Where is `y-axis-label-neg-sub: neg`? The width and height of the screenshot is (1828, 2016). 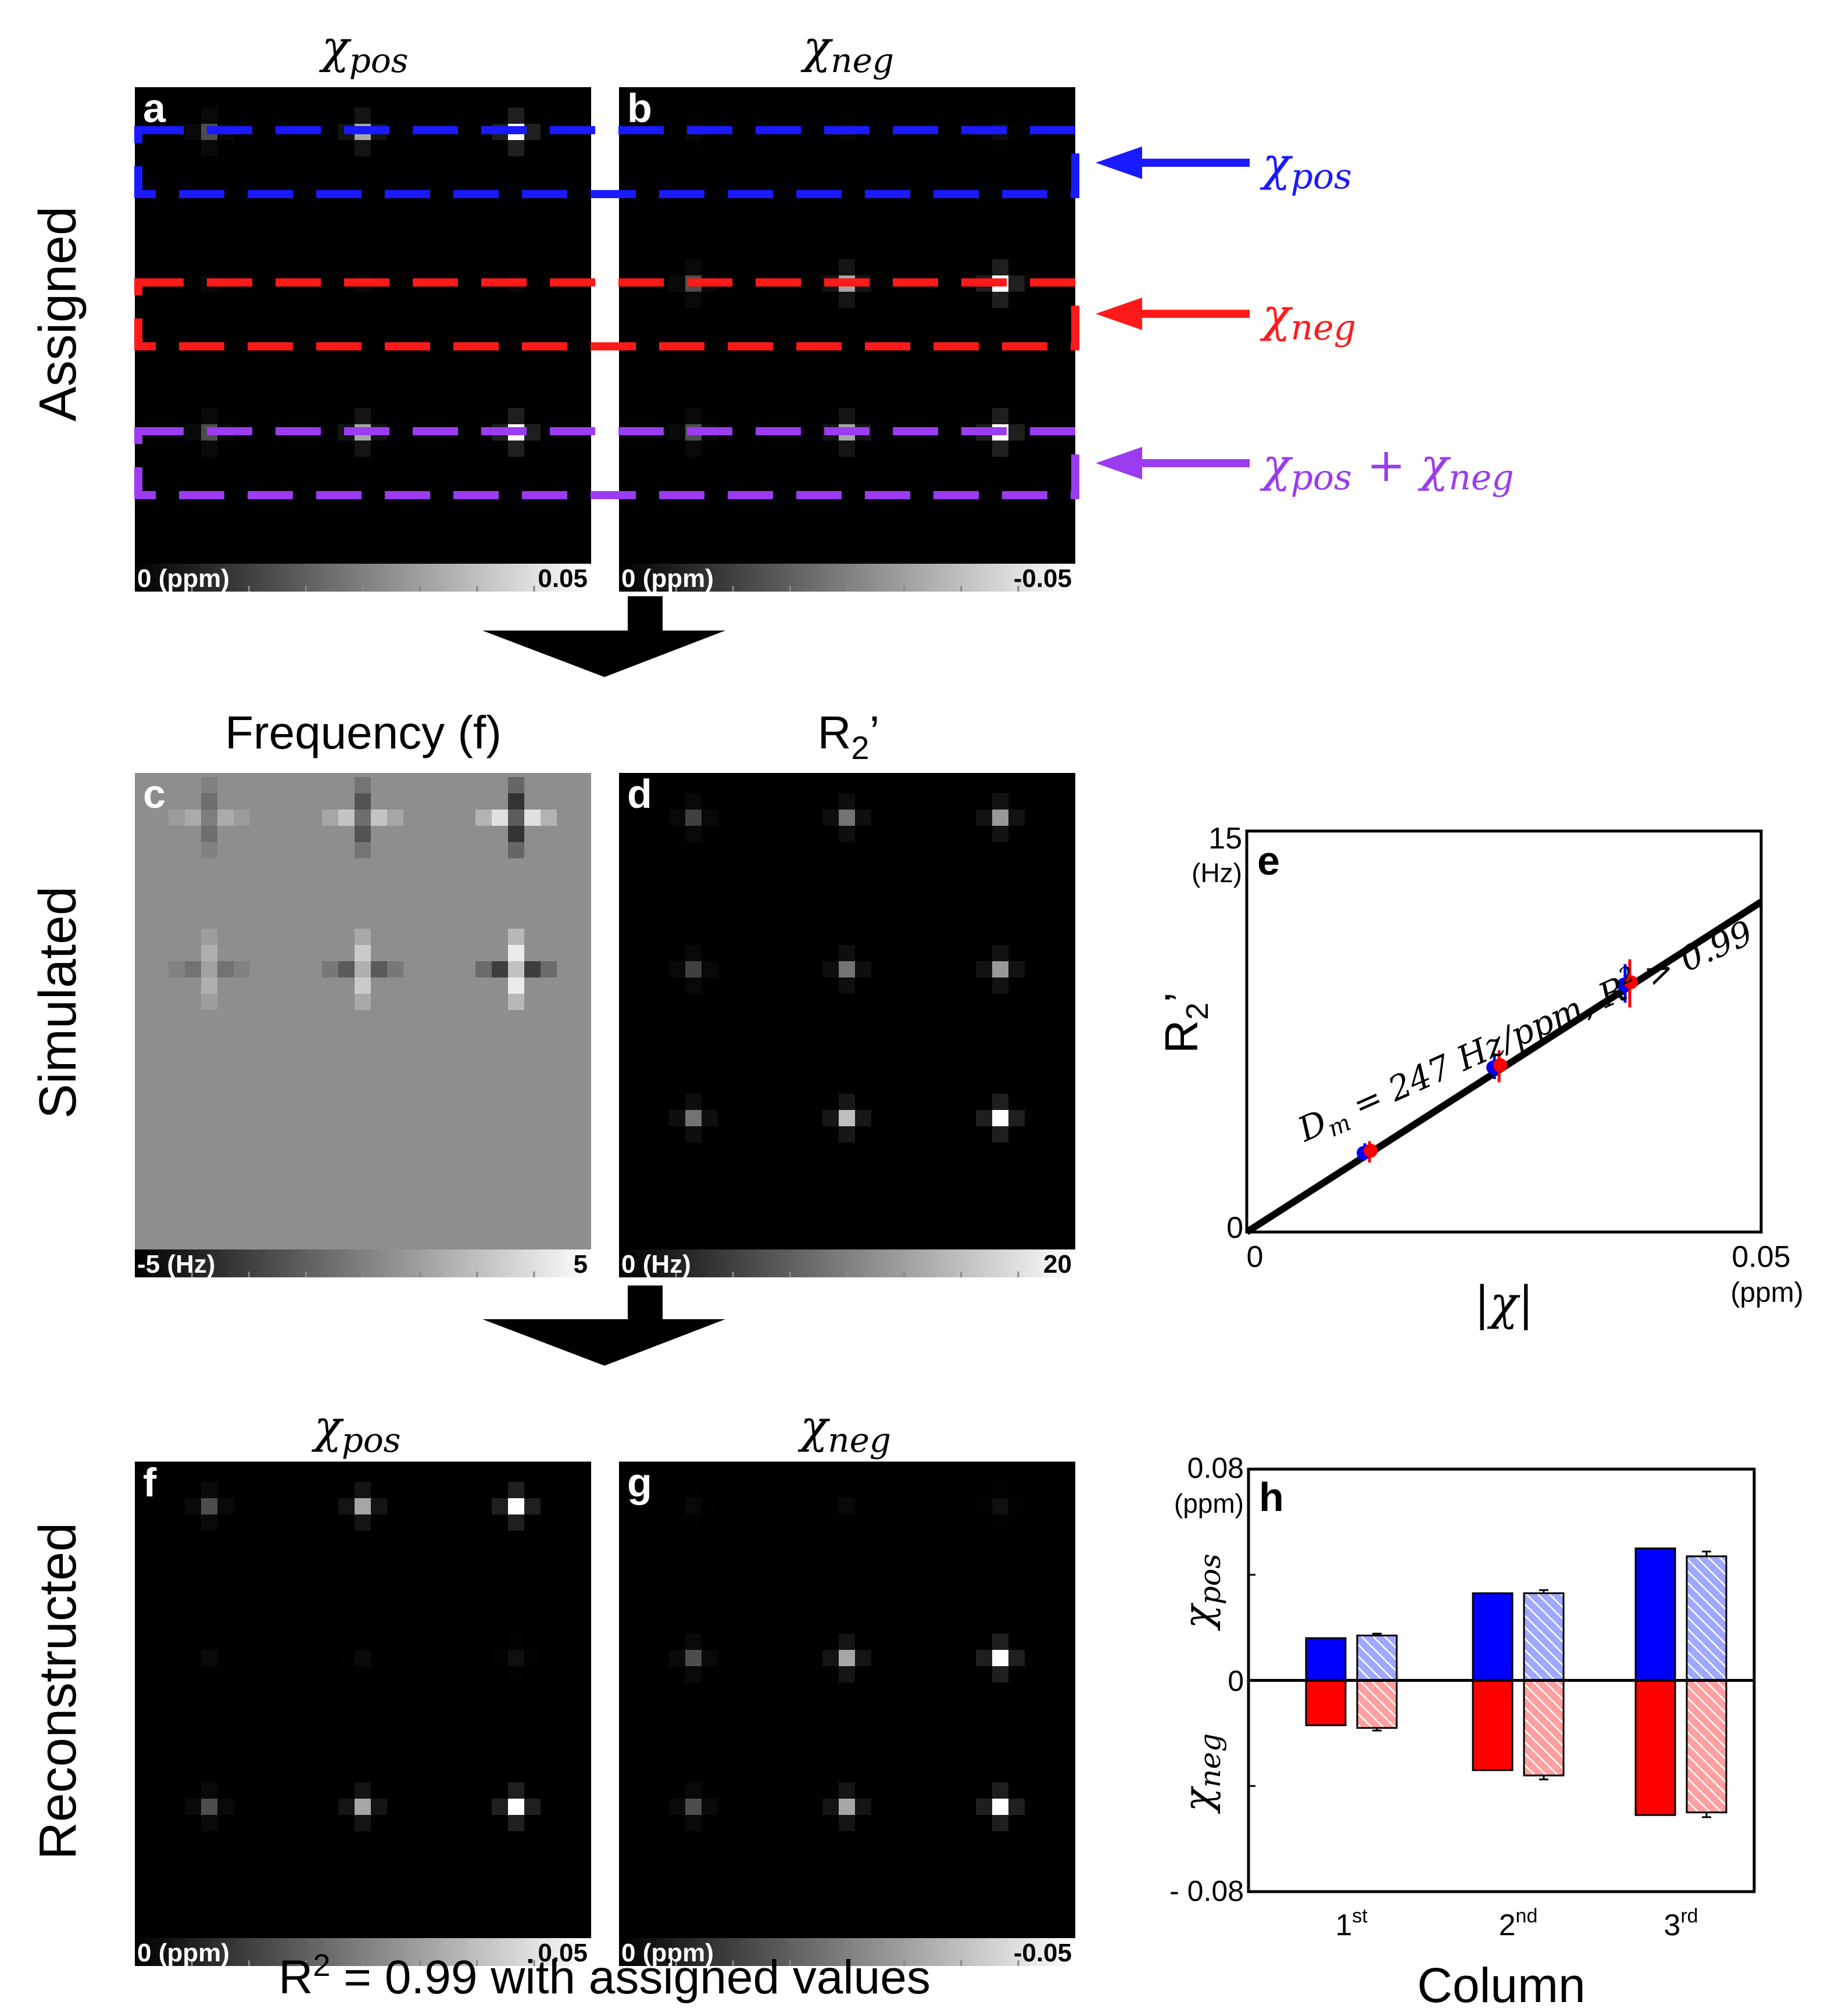
y-axis-label-neg-sub: neg is located at coordinates (1210, 1760).